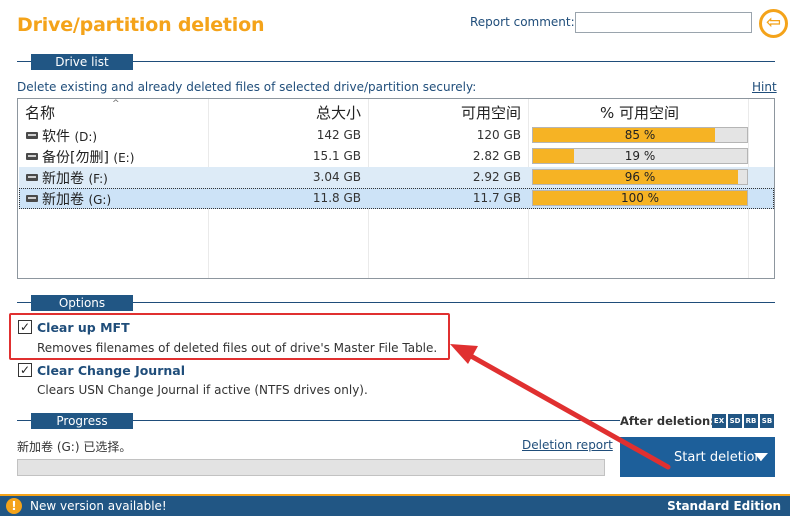 This screenshot has height=516, width=790. Describe the element at coordinates (773, 23) in the screenshot. I see `back-arrow-icon: ⇦` at that location.